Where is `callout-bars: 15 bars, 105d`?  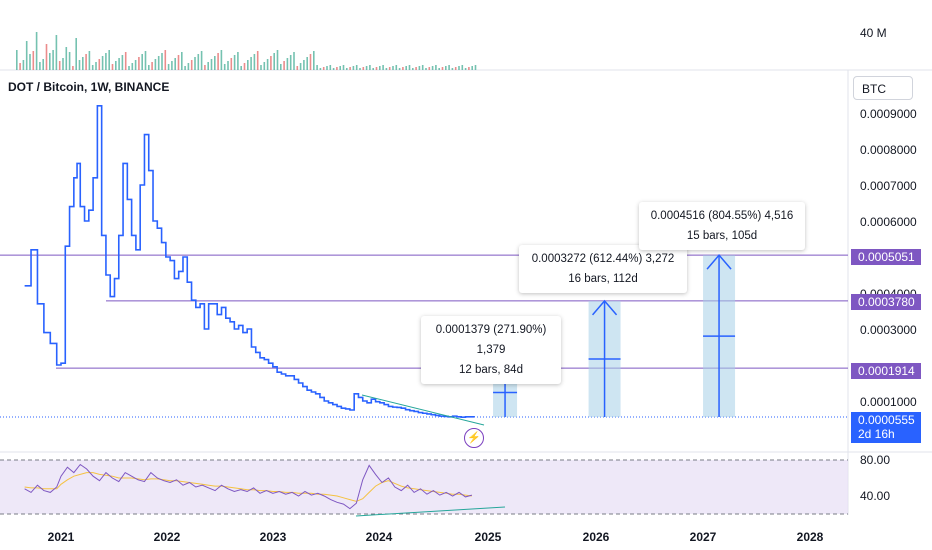
callout-bars: 15 bars, 105d is located at coordinates (722, 236).